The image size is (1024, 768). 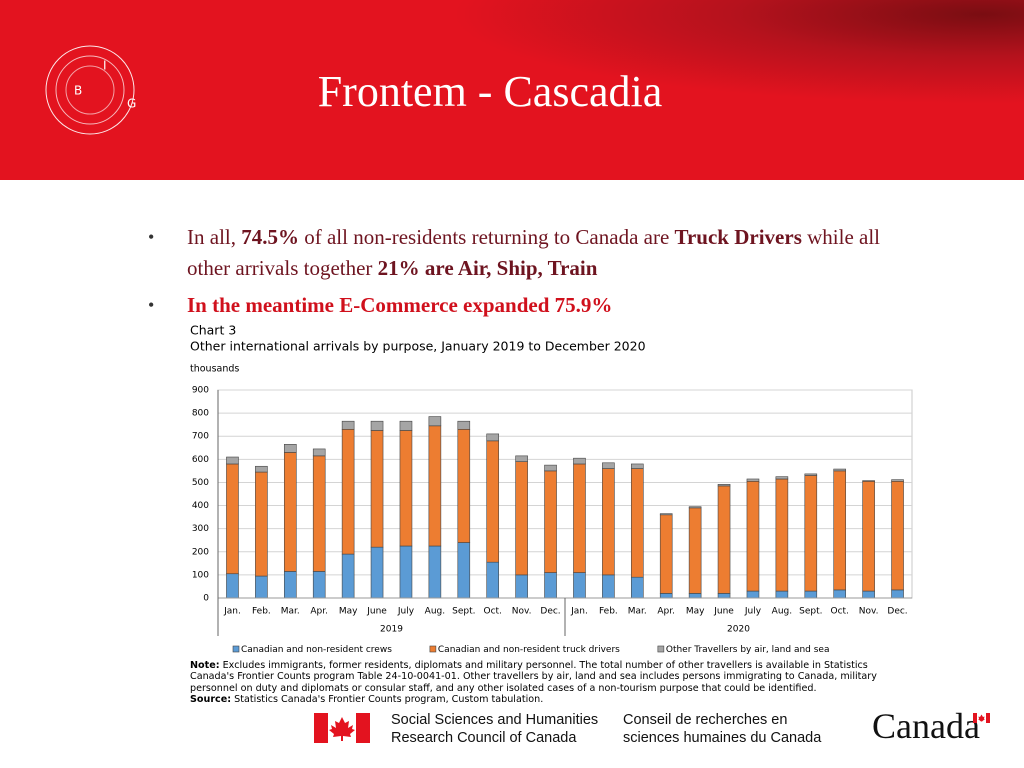 I want to click on x-tick-label: June, so click(x=723, y=612).